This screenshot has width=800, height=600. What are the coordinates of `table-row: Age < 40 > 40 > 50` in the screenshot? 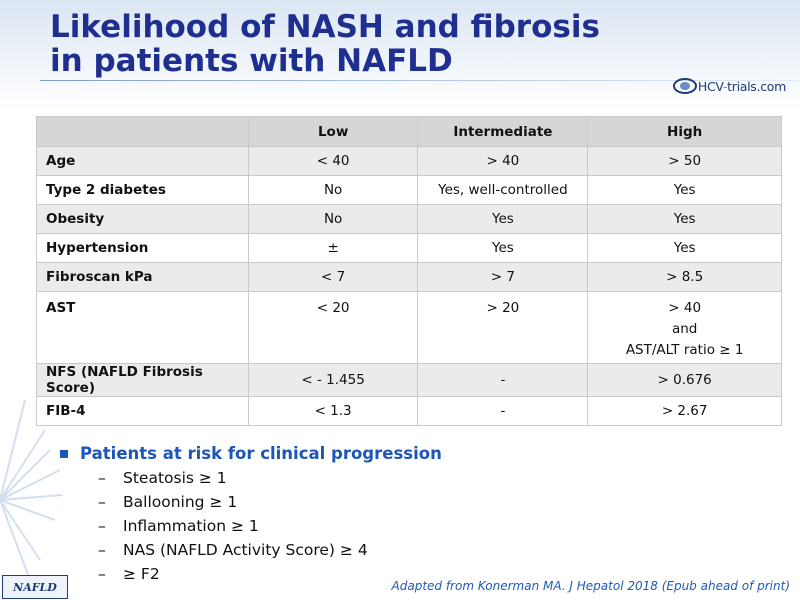 It's located at (409, 161).